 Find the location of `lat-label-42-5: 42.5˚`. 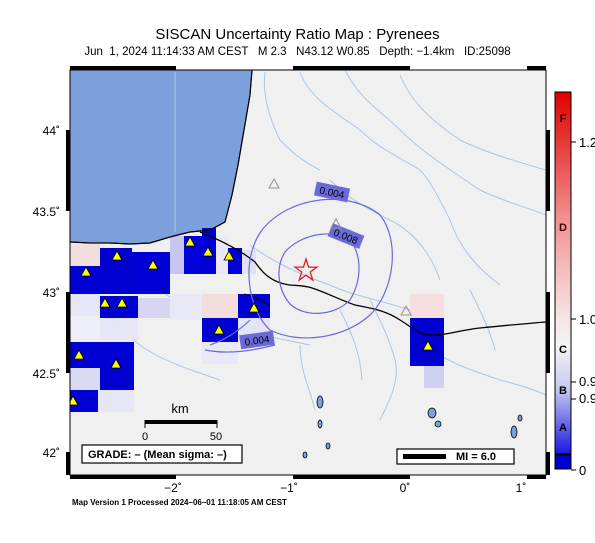

lat-label-42-5: 42.5˚ is located at coordinates (46, 374).